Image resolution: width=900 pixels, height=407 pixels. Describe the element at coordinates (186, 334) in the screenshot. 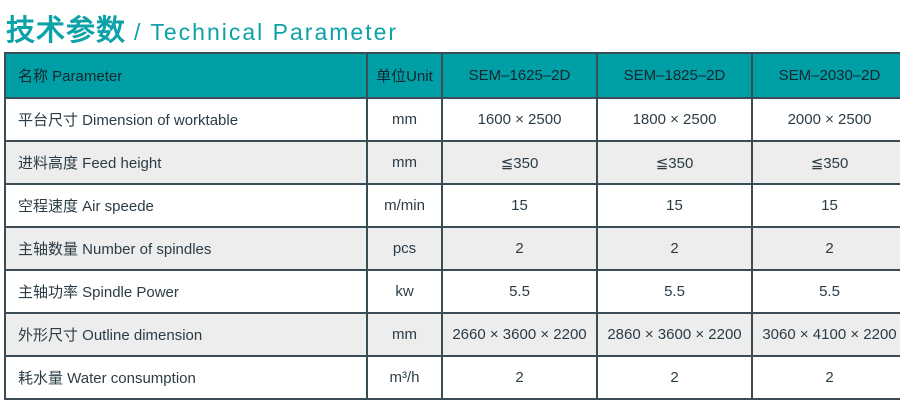

I see `param-name: 外形尺寸 Outline dimension` at that location.